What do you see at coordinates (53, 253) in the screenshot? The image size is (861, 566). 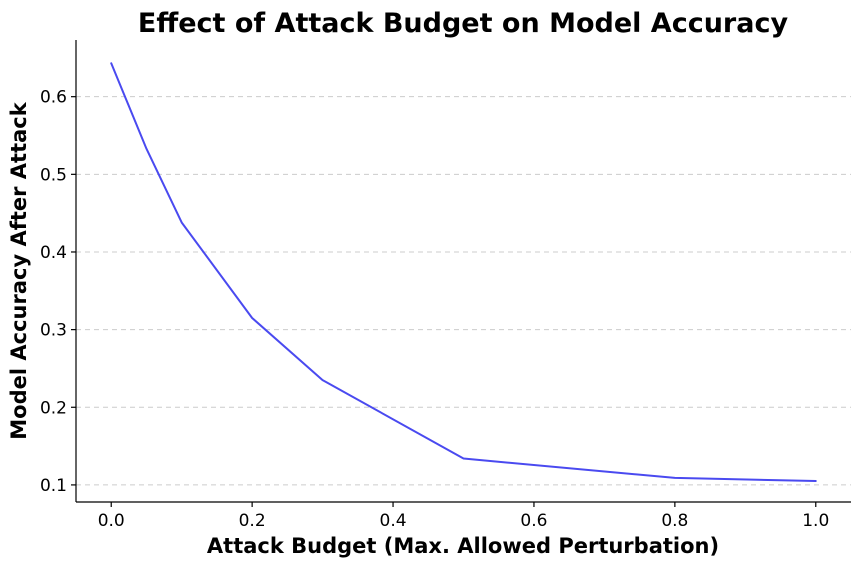 I see `y-tick-label: 0.4` at bounding box center [53, 253].